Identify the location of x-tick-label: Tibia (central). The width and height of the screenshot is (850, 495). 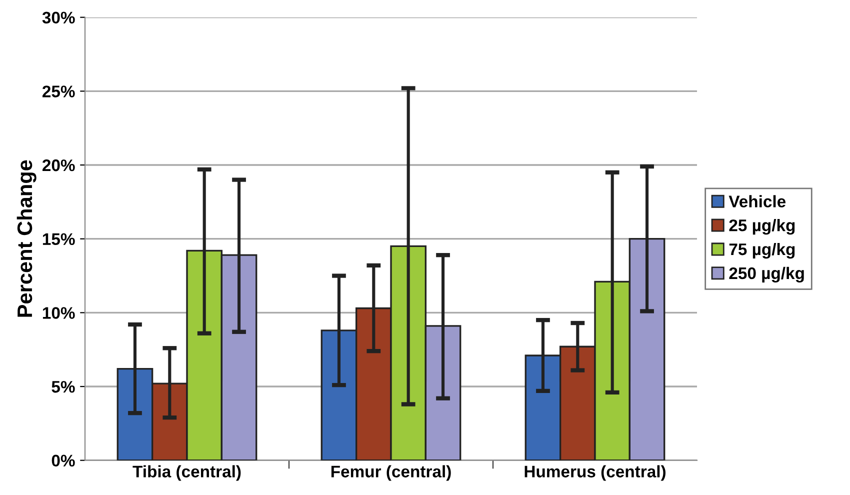
(186, 473).